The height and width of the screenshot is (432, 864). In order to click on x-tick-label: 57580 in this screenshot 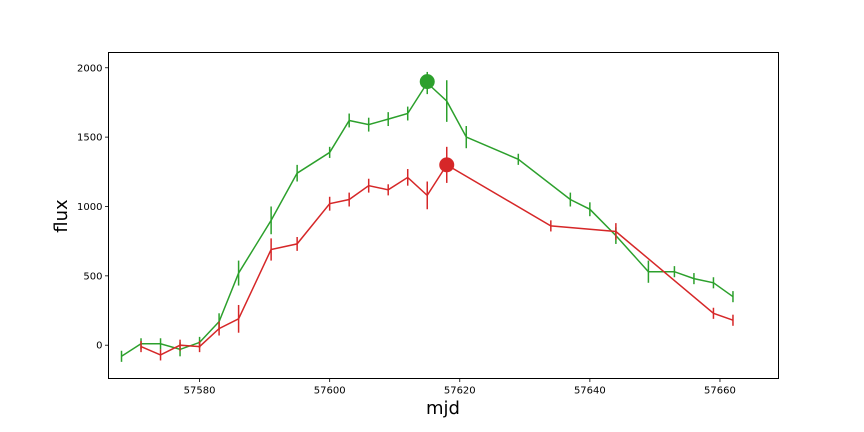, I will do `click(200, 391)`.